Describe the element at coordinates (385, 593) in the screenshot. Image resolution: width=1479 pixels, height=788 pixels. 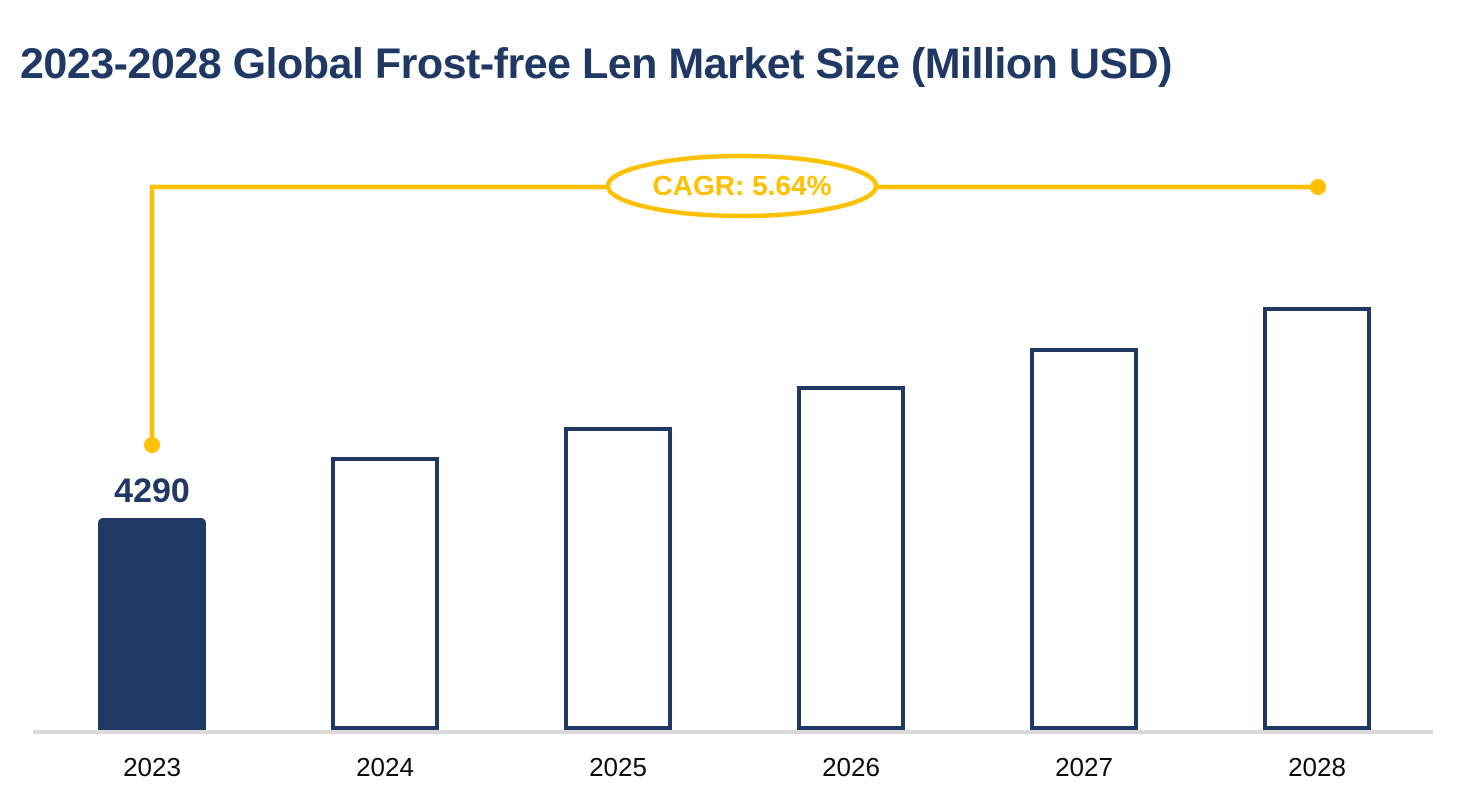
I see `bar-2024` at that location.